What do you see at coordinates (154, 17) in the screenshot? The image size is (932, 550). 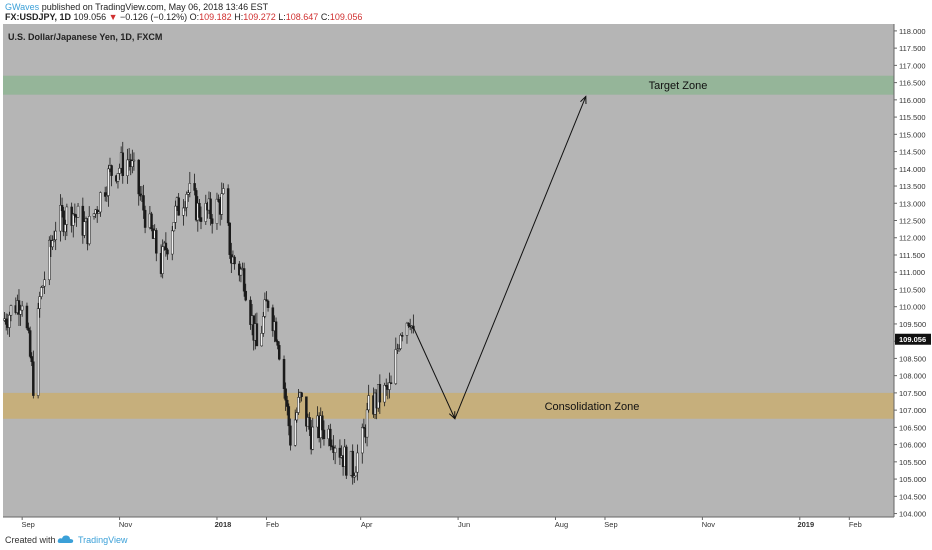 I see `change-value: −0.126 (−0.12%)` at bounding box center [154, 17].